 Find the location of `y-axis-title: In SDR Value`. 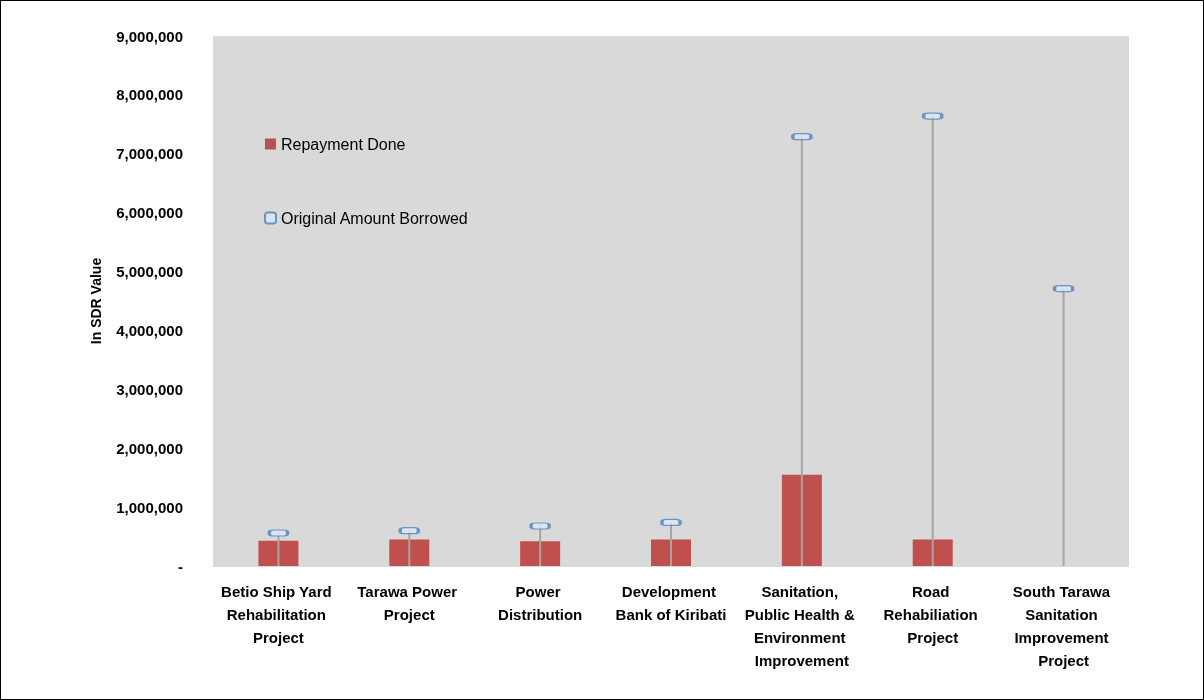

y-axis-title: In SDR Value is located at coordinates (96, 301).